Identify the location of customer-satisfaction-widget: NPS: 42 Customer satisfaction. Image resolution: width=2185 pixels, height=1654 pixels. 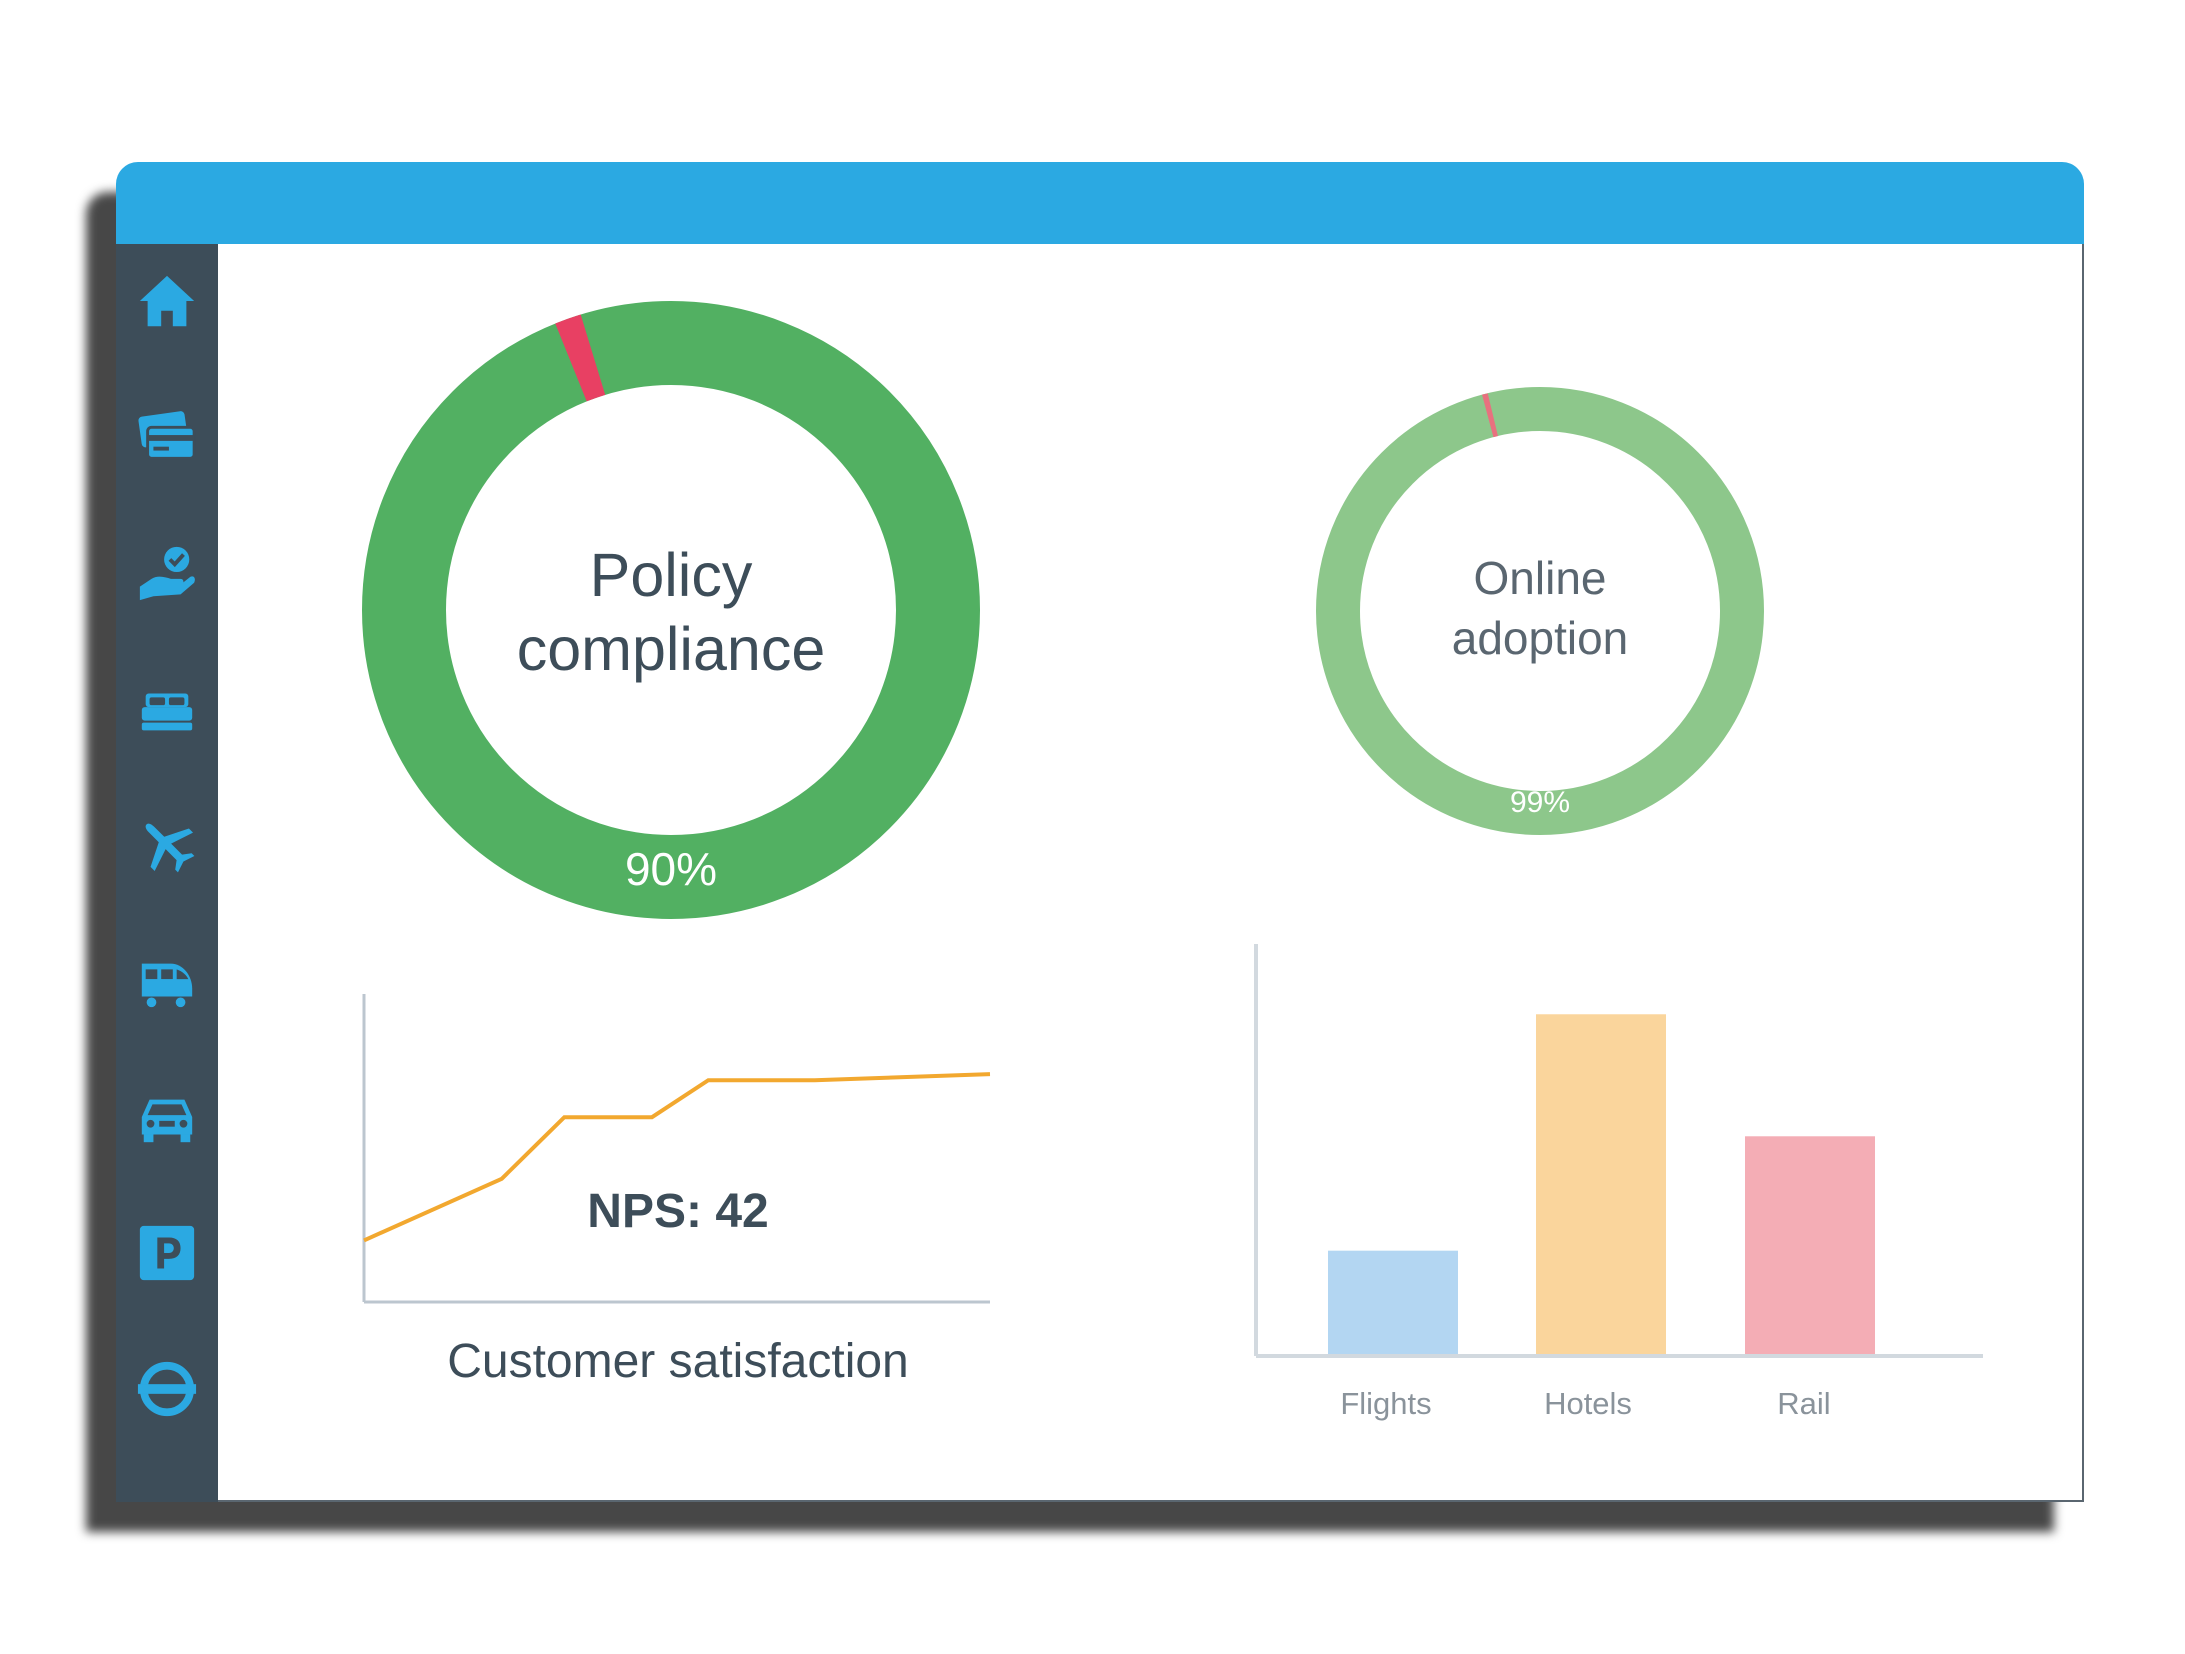
(708, 1184).